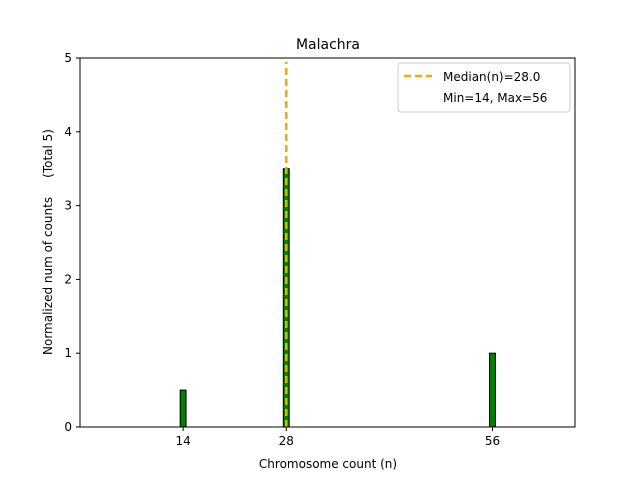 The height and width of the screenshot is (484, 640). Describe the element at coordinates (182, 441) in the screenshot. I see `x-tick-label: 14` at that location.